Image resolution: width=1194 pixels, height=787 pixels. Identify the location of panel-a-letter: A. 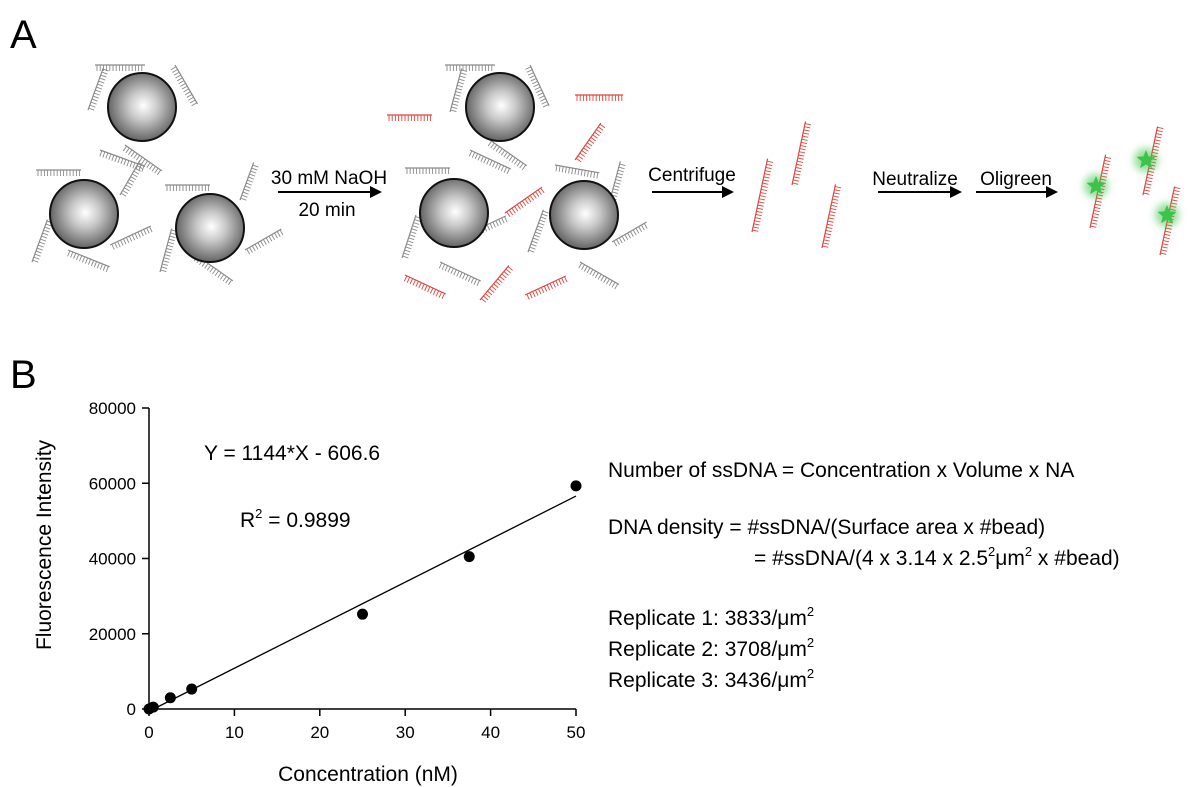
(23, 35).